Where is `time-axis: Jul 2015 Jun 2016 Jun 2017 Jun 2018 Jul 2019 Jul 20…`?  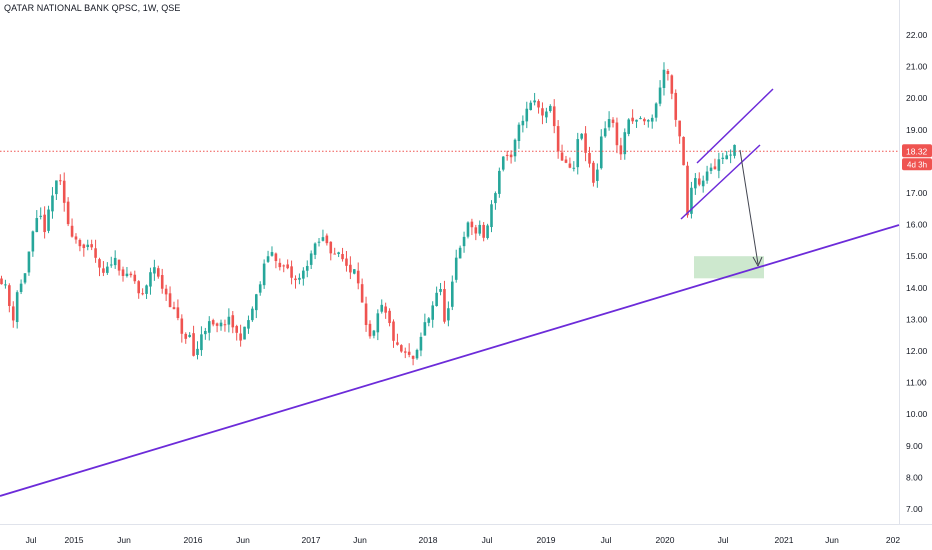 time-axis: Jul 2015 Jun 2016 Jun 2017 Jun 2018 Jul 2019 Jul 20… is located at coordinates (463, 540).